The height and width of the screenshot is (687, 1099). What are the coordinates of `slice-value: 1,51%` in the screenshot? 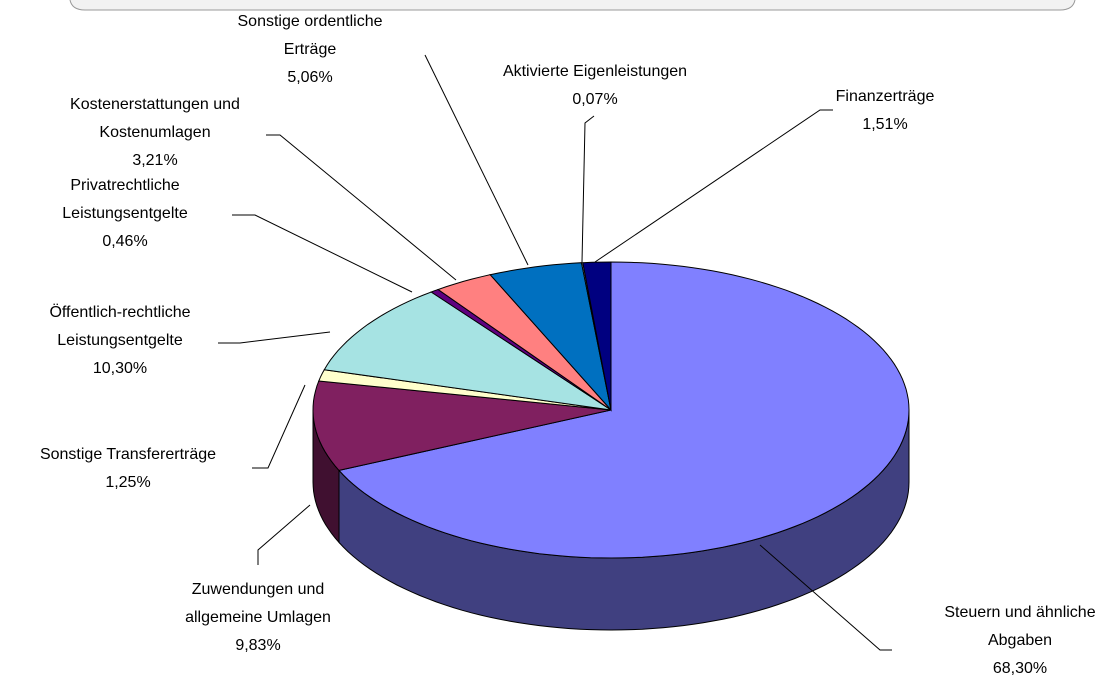 It's located at (885, 124).